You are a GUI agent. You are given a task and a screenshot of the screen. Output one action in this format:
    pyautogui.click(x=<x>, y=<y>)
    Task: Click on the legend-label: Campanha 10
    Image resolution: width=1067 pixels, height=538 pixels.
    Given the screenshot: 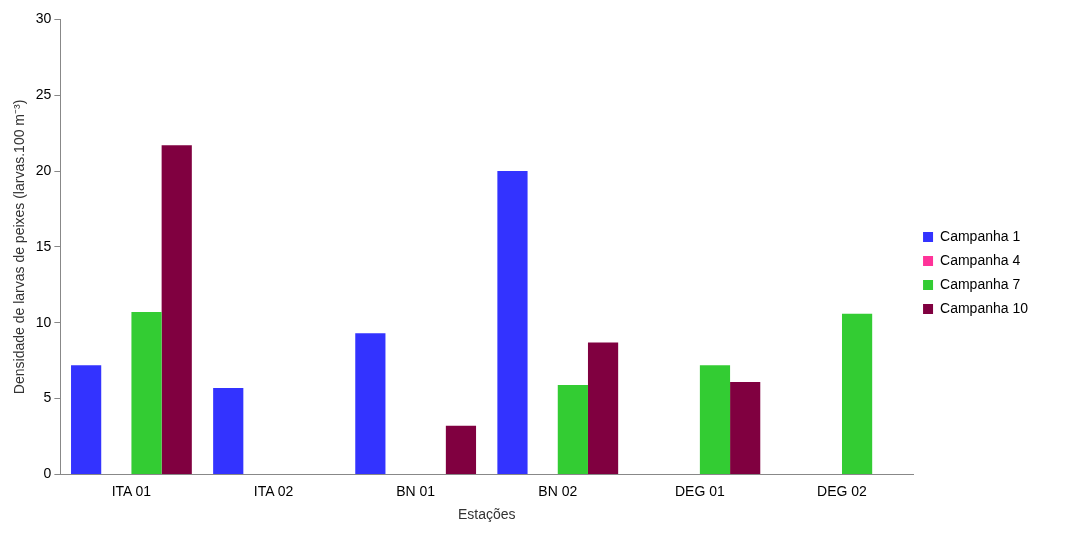 What is the action you would take?
    pyautogui.click(x=984, y=307)
    